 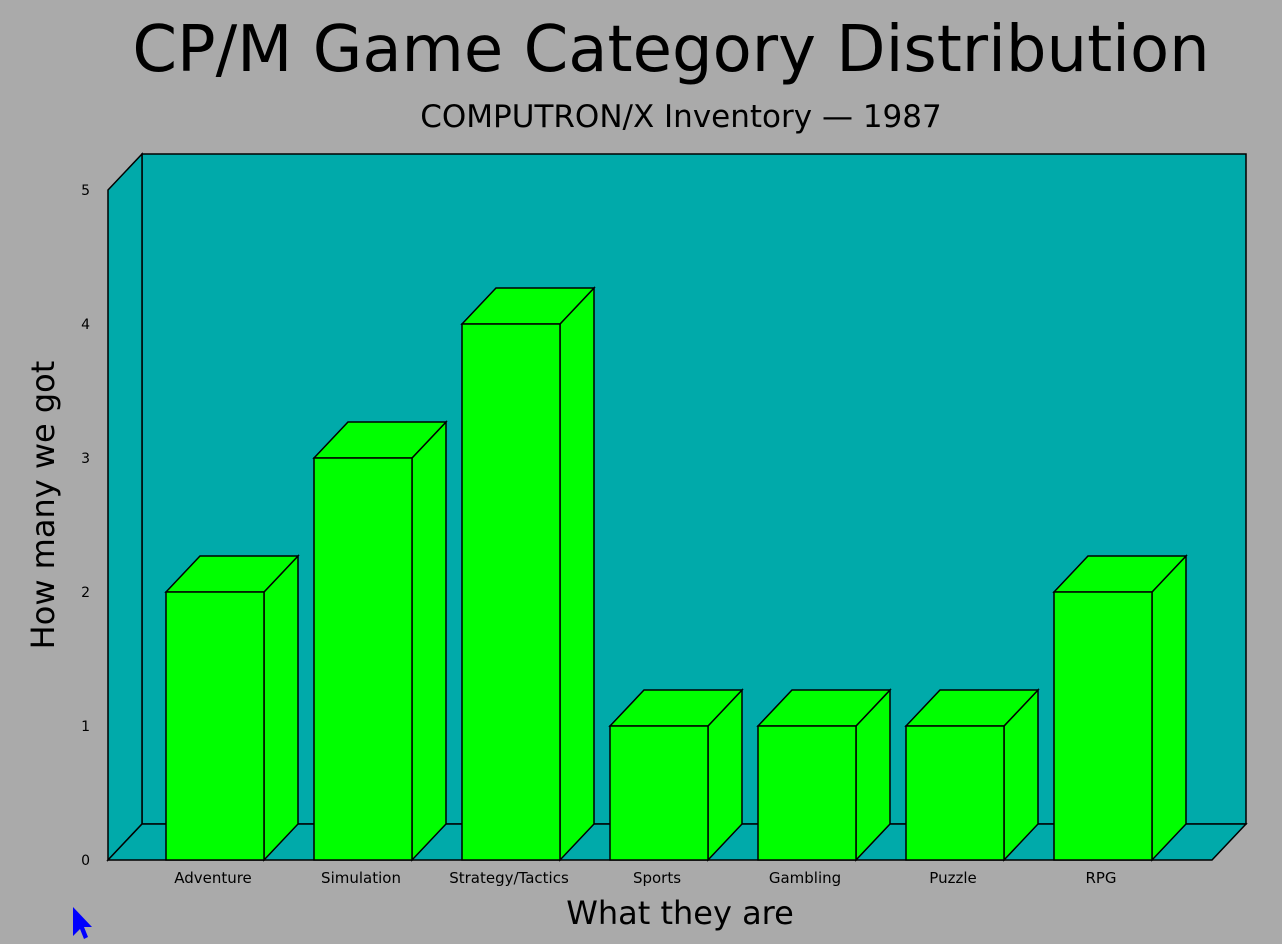 I want to click on x-axis-label: What they are, so click(x=680, y=913).